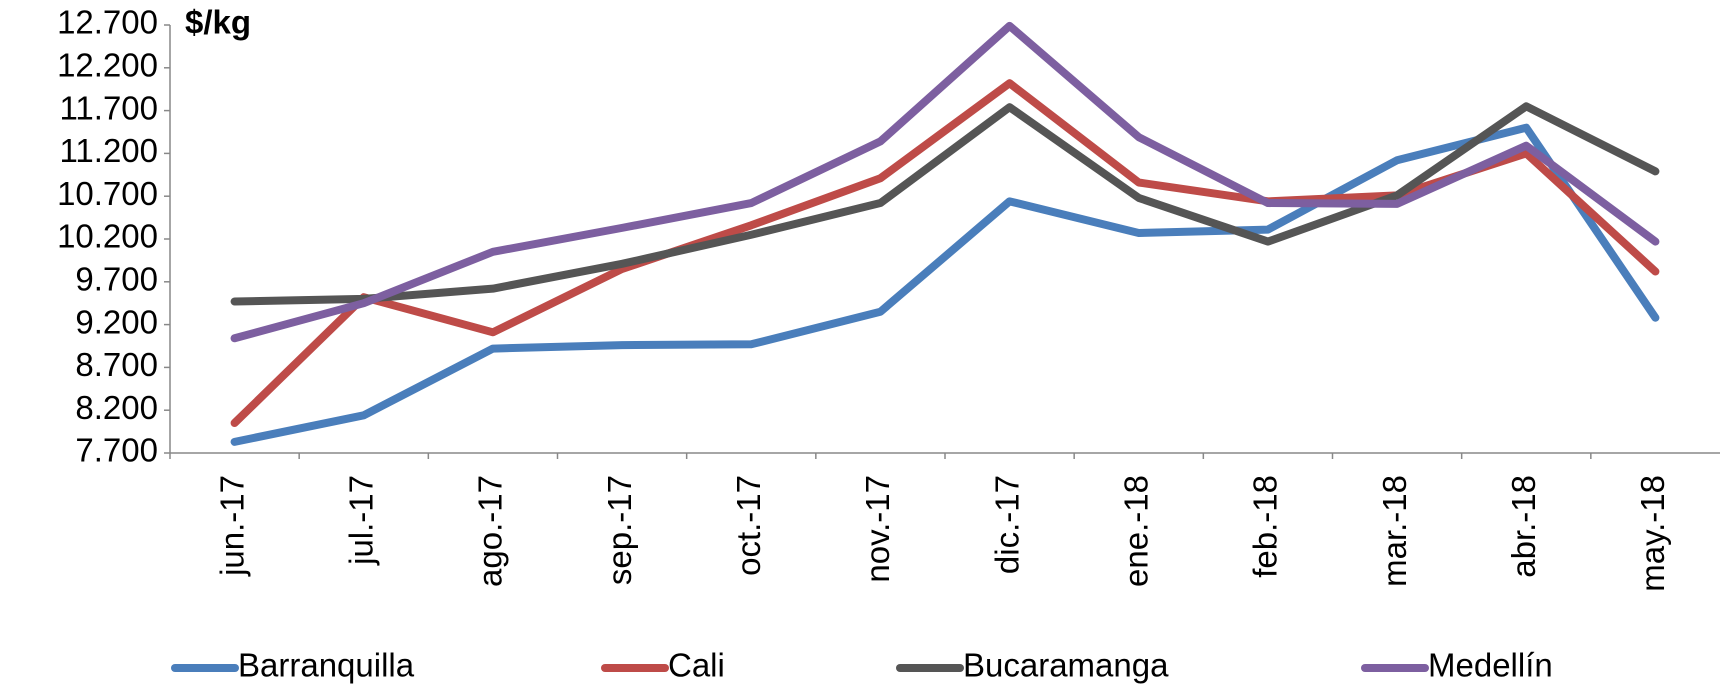 The width and height of the screenshot is (1723, 689). Describe the element at coordinates (116, 407) in the screenshot. I see `y-tick-label: 8.200` at that location.